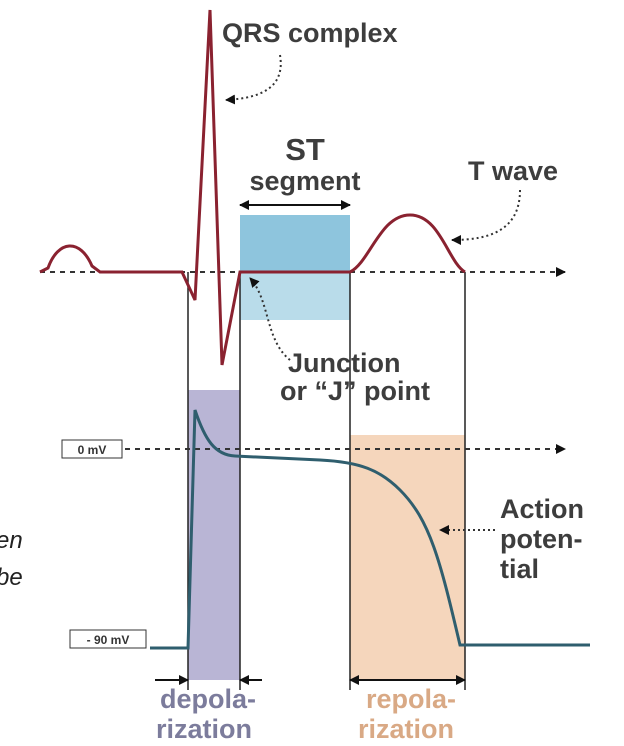  Describe the element at coordinates (11, 577) in the screenshot. I see `cut-text: be` at that location.